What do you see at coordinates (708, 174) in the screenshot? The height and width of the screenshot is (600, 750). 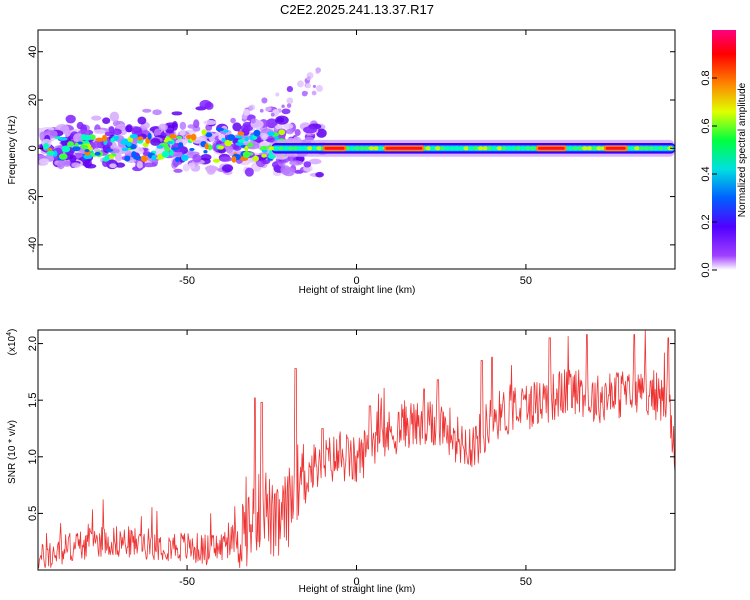 I see `colorbar-ticks: 0.0 0.2 0.4 0.6 0.8` at bounding box center [708, 174].